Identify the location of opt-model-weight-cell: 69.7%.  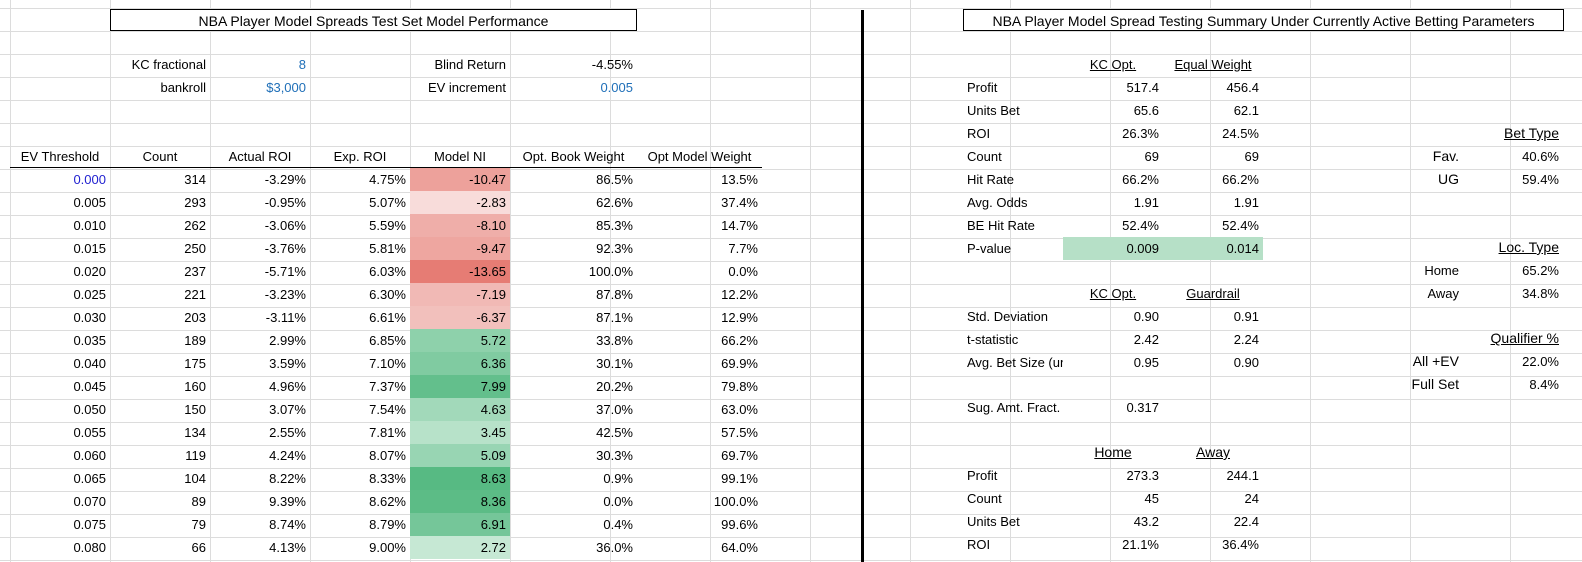
(739, 455).